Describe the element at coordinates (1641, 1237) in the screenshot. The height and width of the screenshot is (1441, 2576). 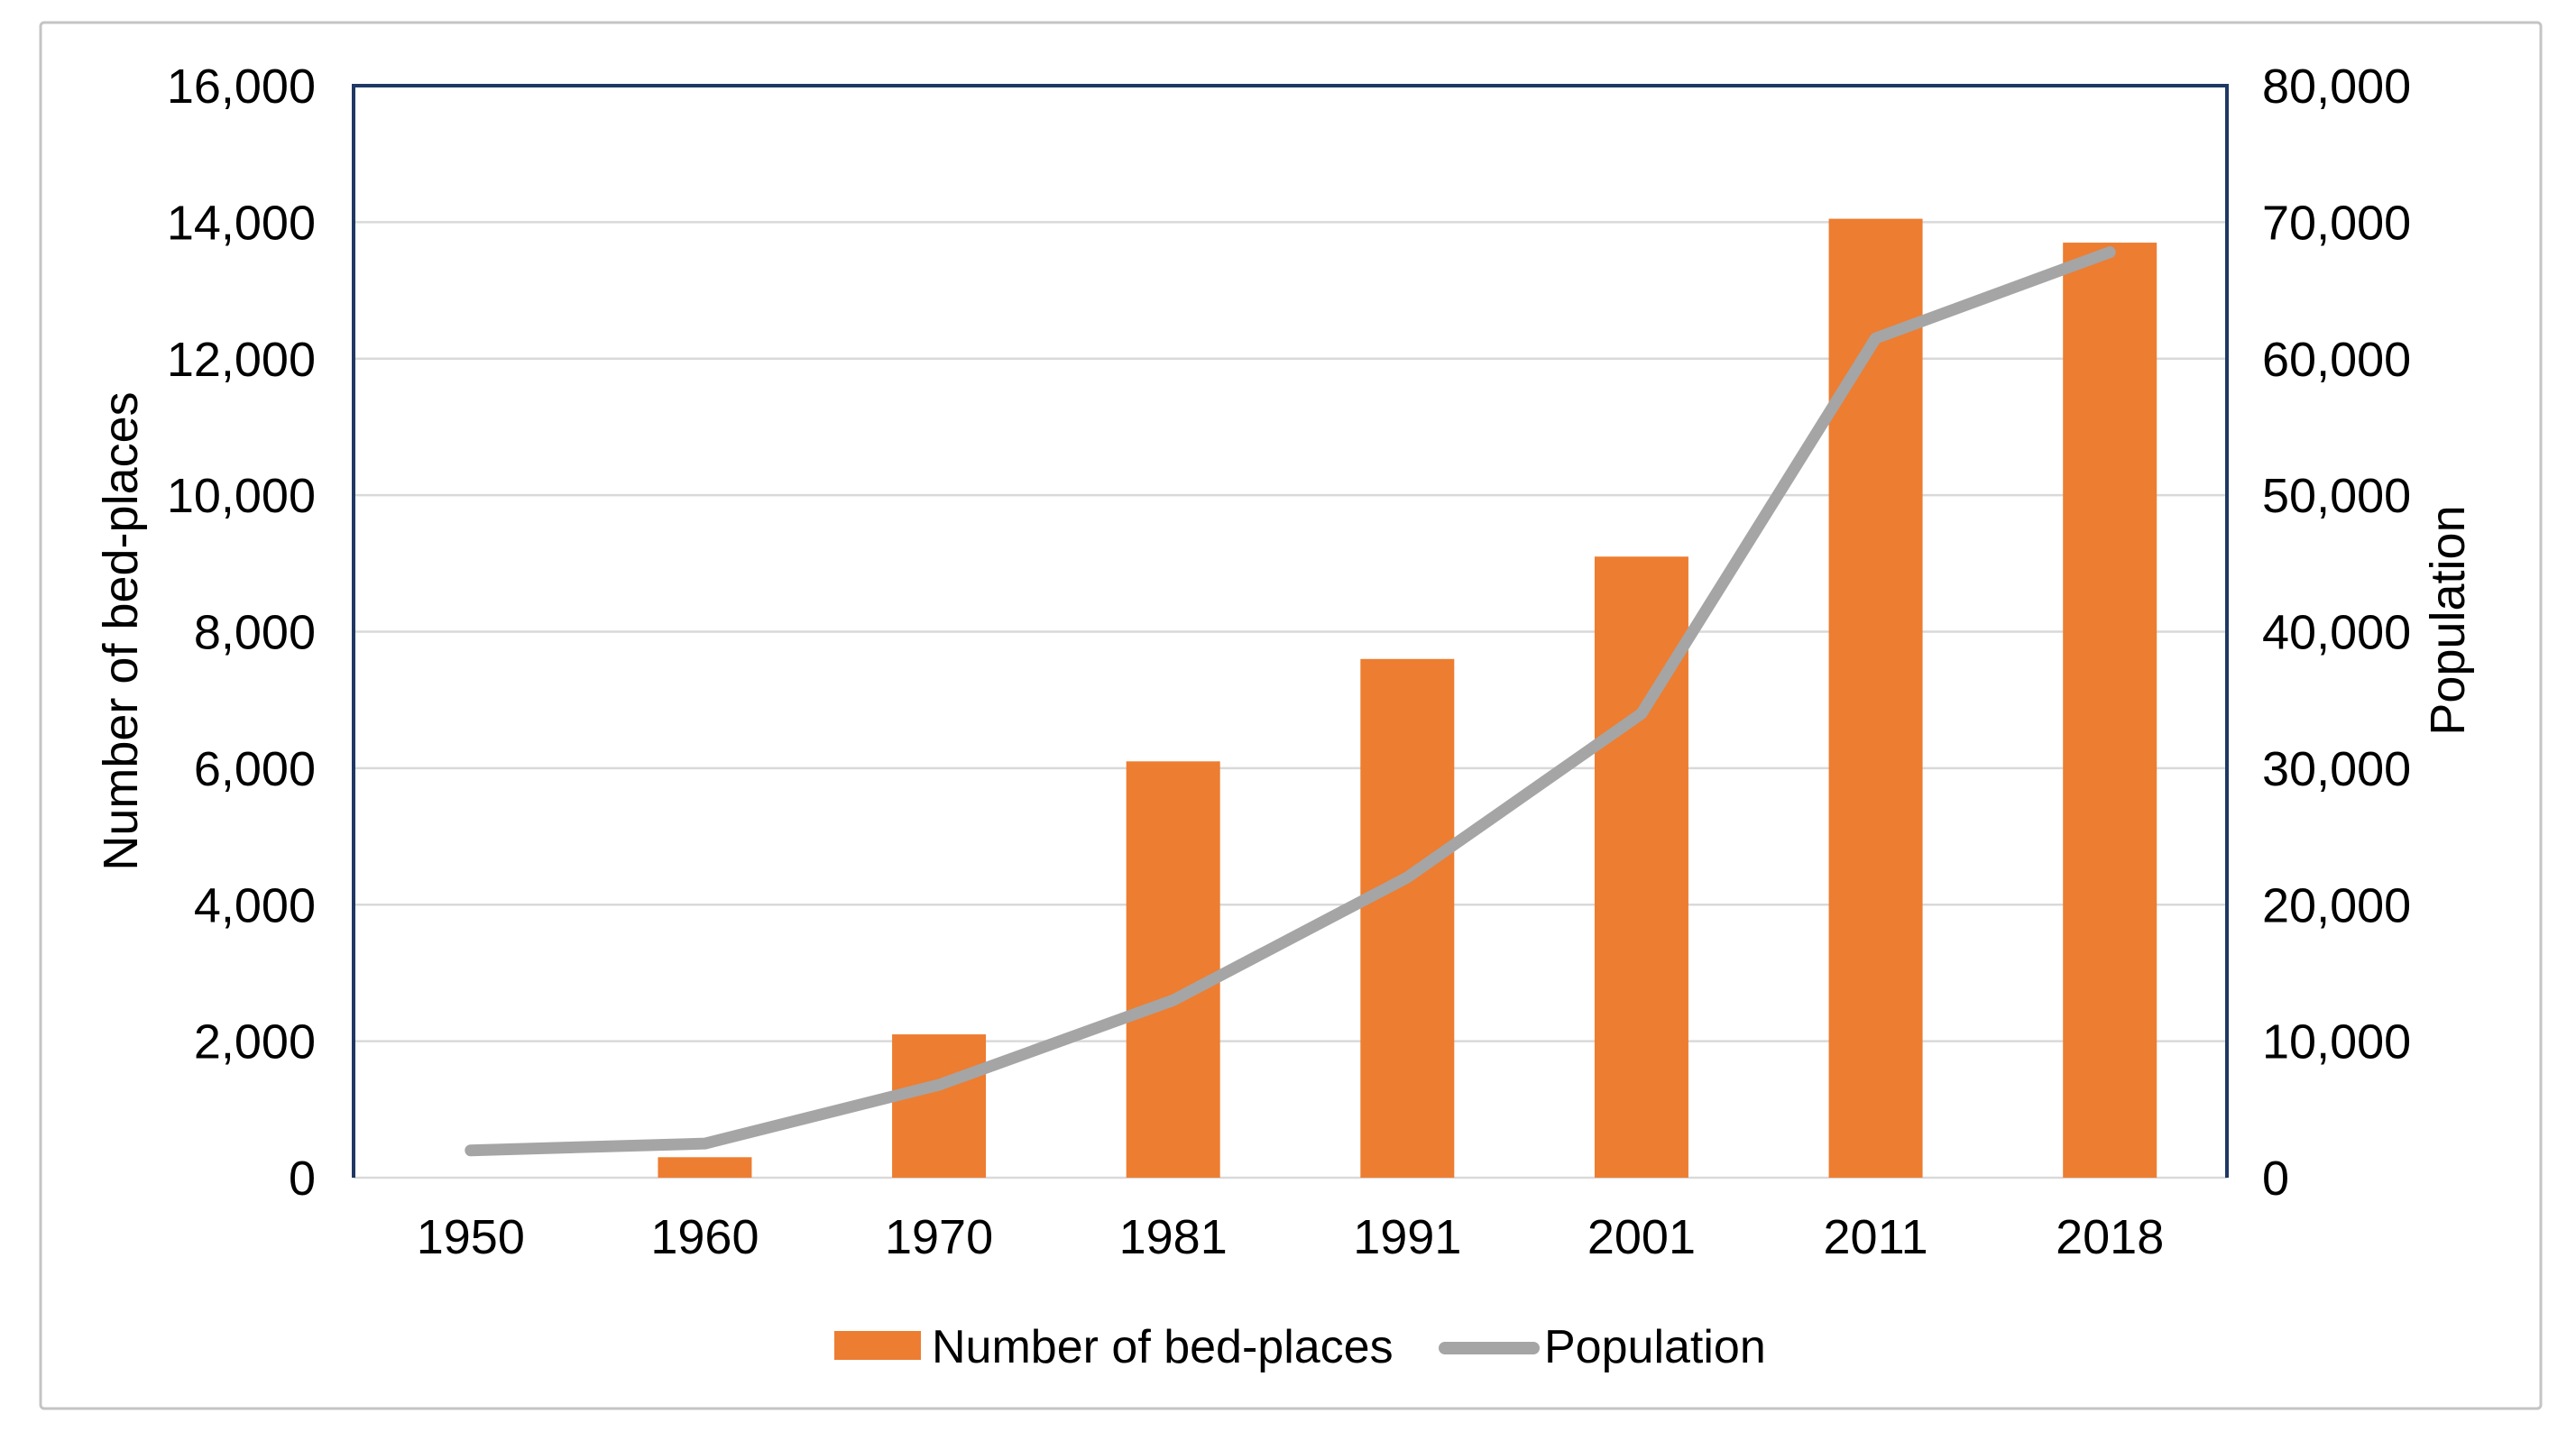
I see `x-axis-category-label: 2001` at that location.